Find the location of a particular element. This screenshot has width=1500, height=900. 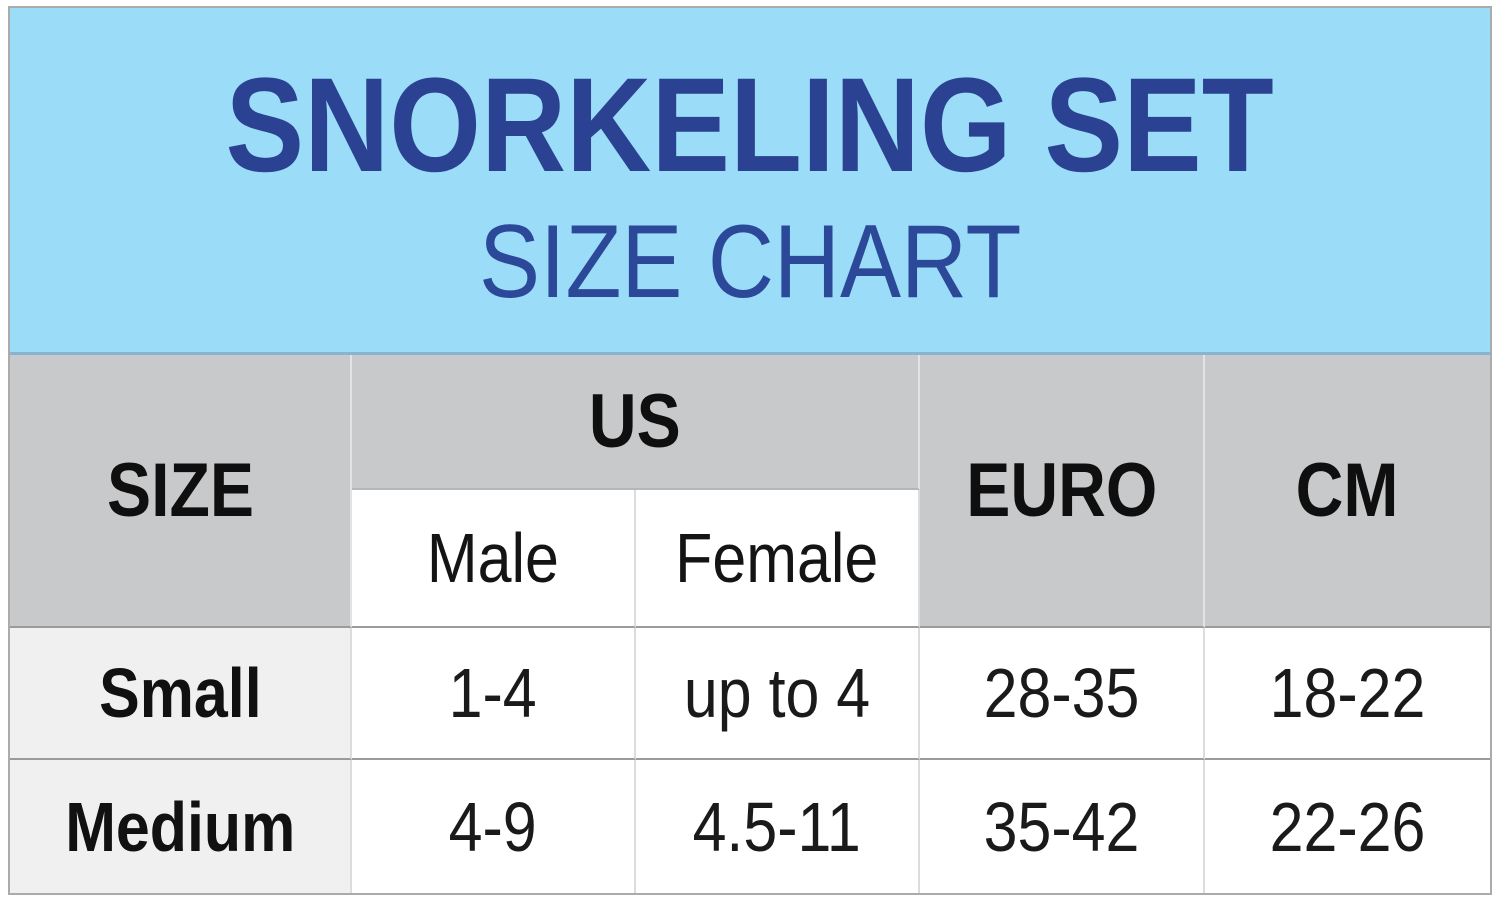

row-medium-size-label: Medium is located at coordinates (180, 826).